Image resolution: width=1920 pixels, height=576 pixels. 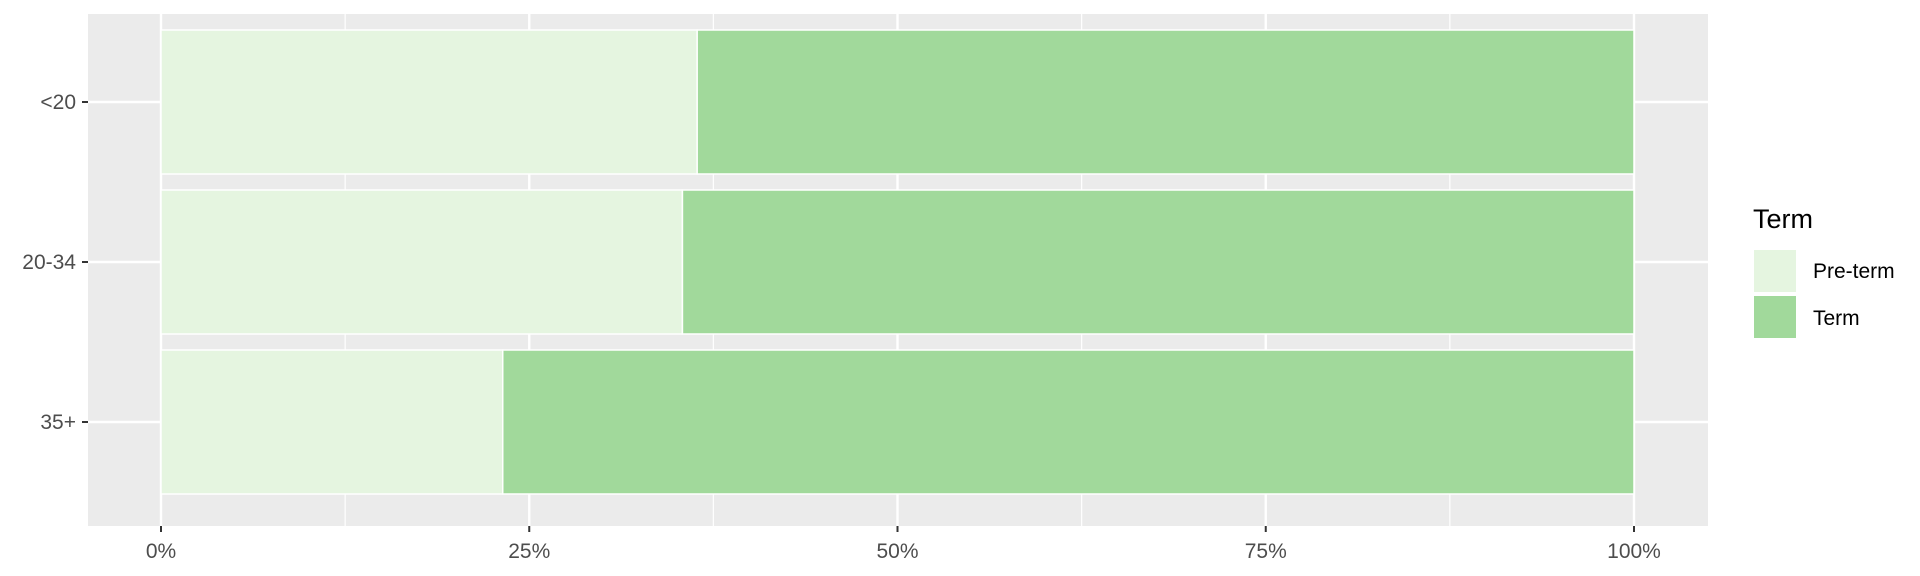 What do you see at coordinates (1266, 551) in the screenshot?
I see `x-tick-label: 75%` at bounding box center [1266, 551].